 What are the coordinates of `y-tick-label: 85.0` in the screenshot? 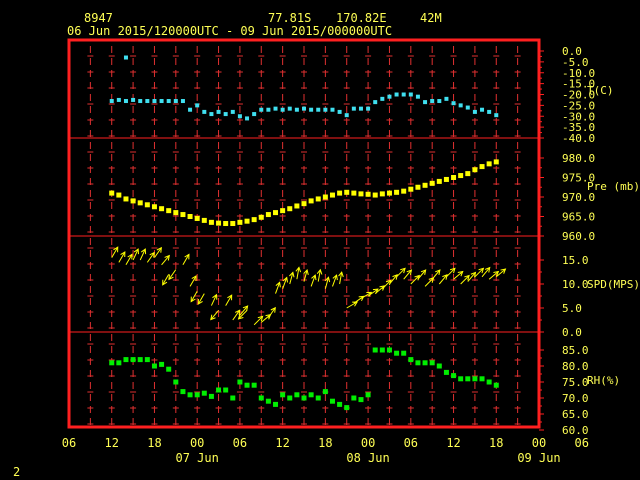 It's located at (575, 350).